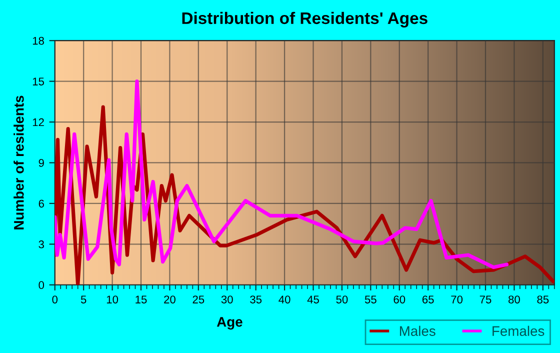 Image resolution: width=560 pixels, height=353 pixels. Describe the element at coordinates (41, 204) in the screenshot. I see `y-tick-label: 6` at that location.